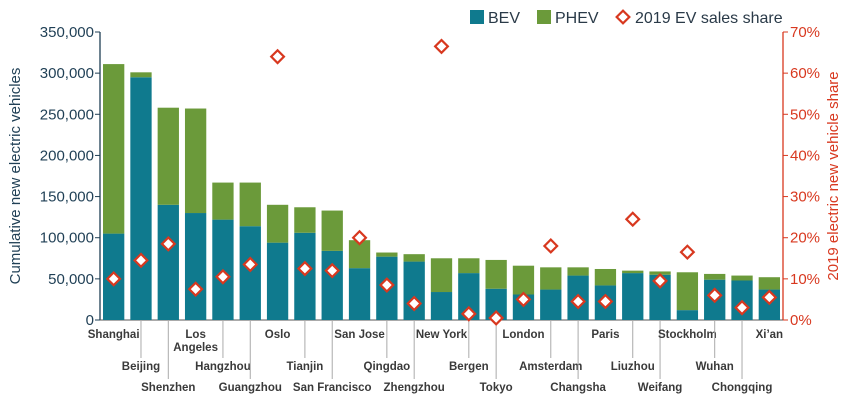 Image resolution: width=850 pixels, height=404 pixels. I want to click on category-label: San Francisco, so click(332, 388).